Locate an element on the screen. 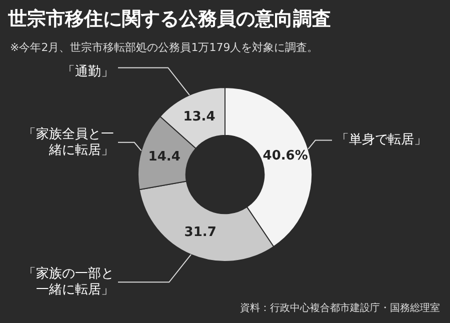  text: 資料：行政中心複合都市建設庁・国務総理室 is located at coordinates (340, 308).